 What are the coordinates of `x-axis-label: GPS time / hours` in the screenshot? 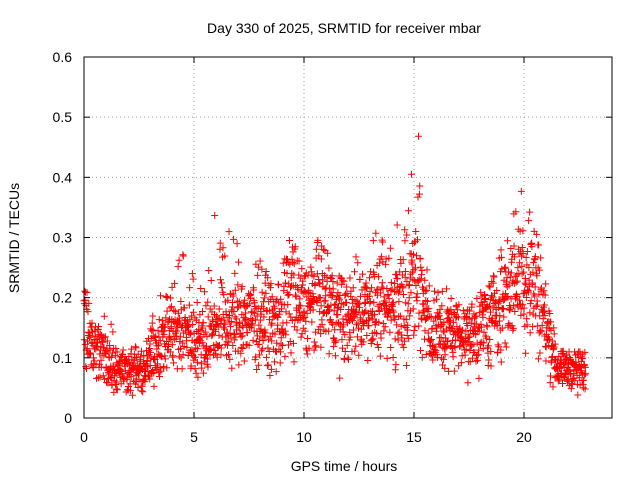 It's located at (344, 466).